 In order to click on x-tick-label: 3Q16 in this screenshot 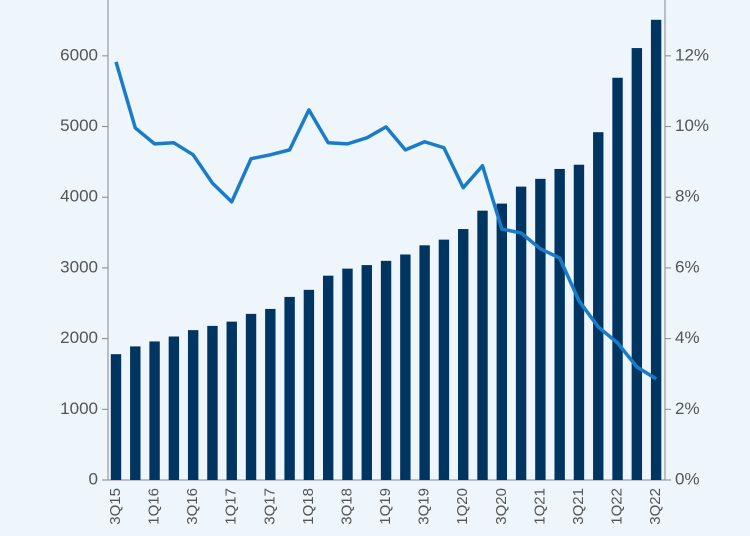, I will do `click(192, 506)`.